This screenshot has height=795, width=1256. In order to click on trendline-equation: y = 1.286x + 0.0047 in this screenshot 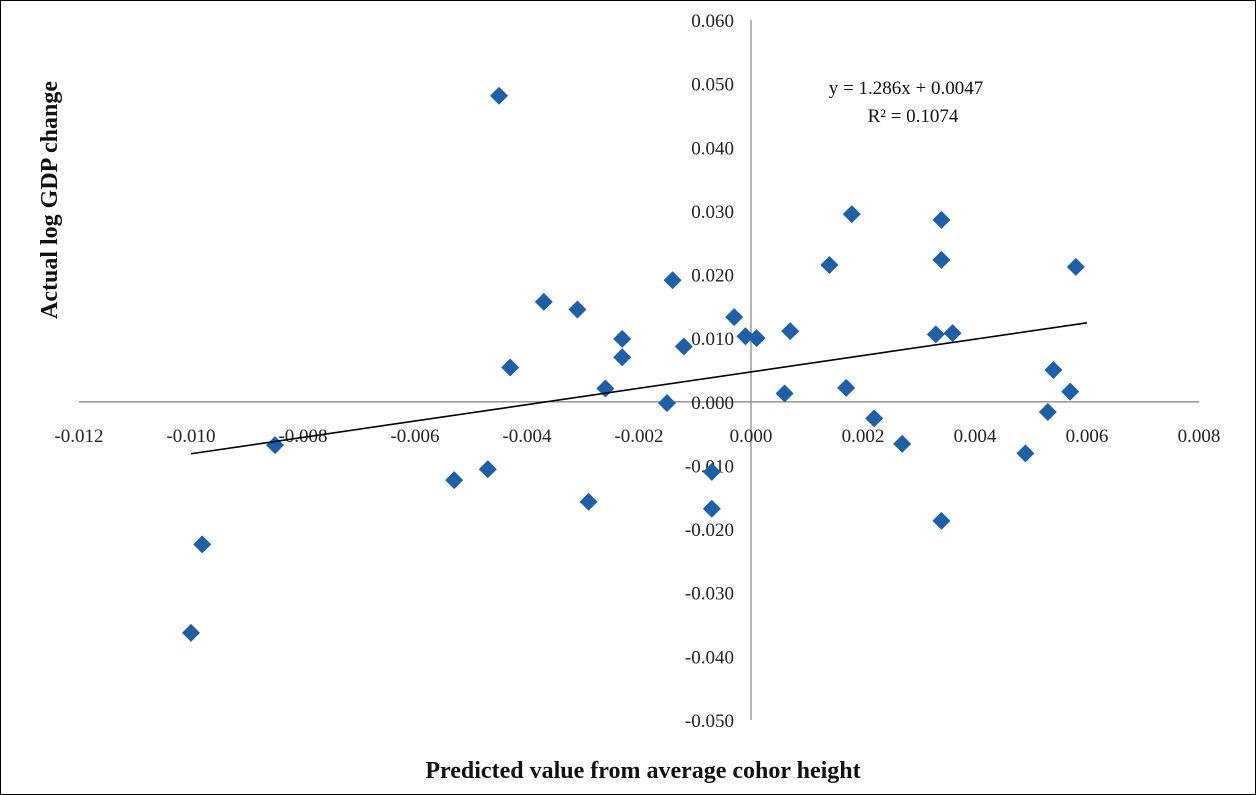, I will do `click(906, 88)`.